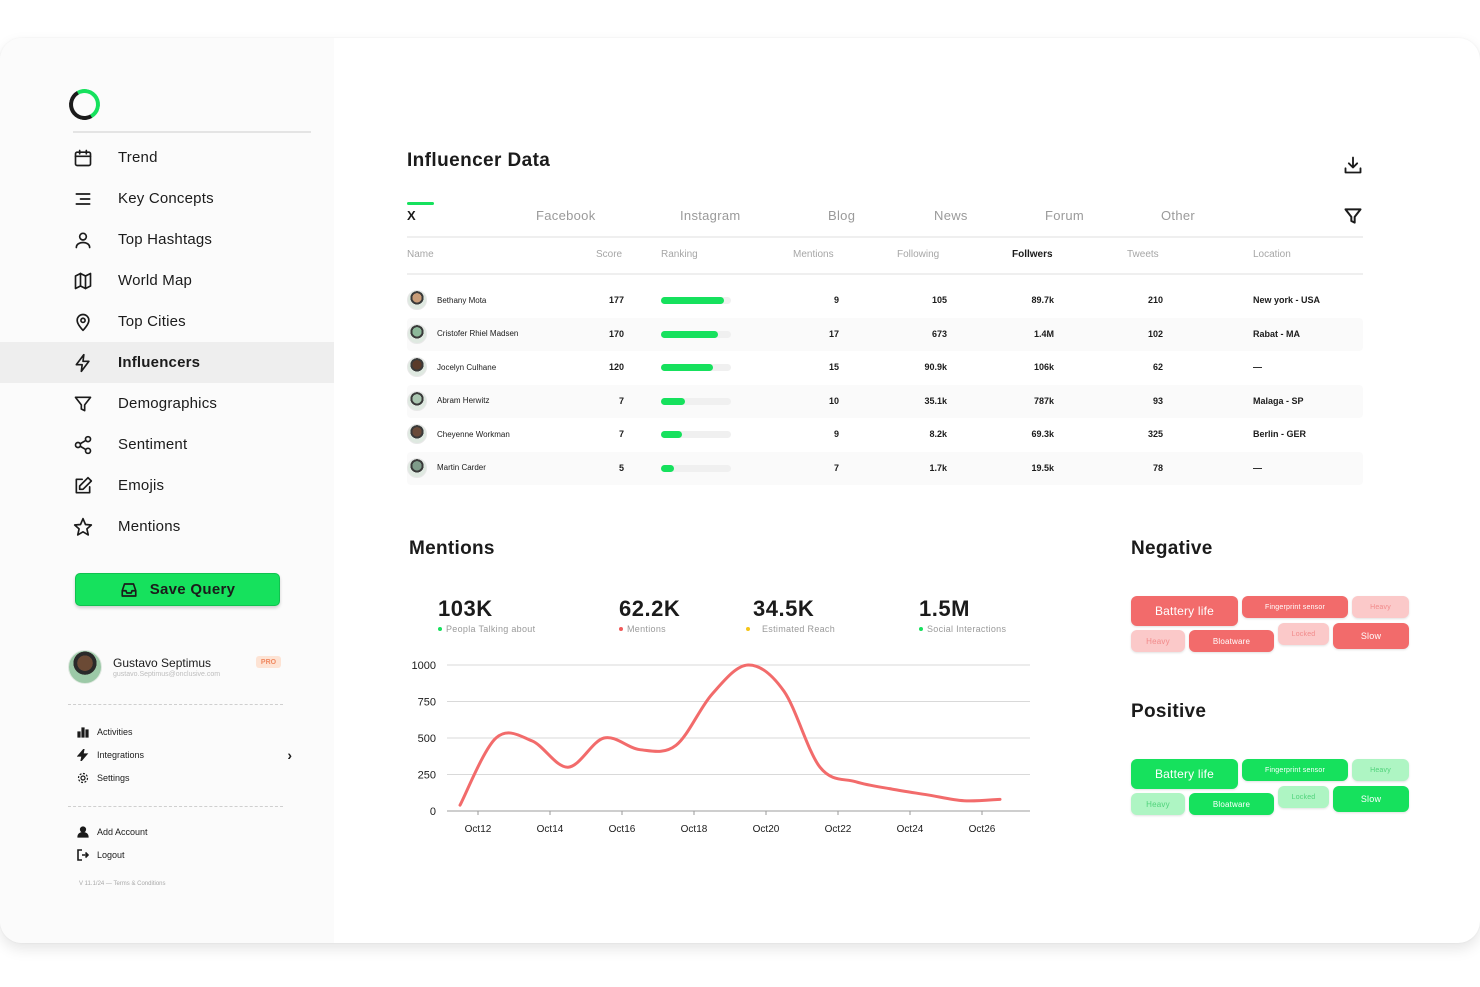 The height and width of the screenshot is (987, 1480). Describe the element at coordinates (83, 445) in the screenshot. I see `share-icon` at that location.